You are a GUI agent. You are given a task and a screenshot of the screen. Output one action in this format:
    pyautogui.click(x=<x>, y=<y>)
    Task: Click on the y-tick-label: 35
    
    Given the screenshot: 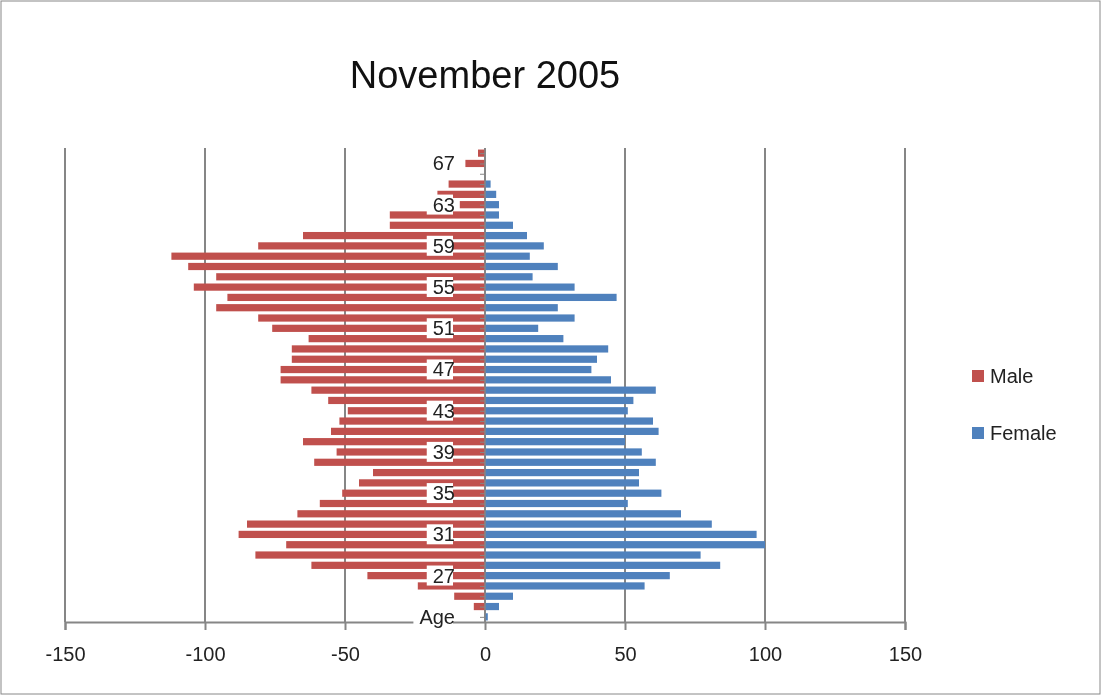 What is the action you would take?
    pyautogui.click(x=443, y=493)
    